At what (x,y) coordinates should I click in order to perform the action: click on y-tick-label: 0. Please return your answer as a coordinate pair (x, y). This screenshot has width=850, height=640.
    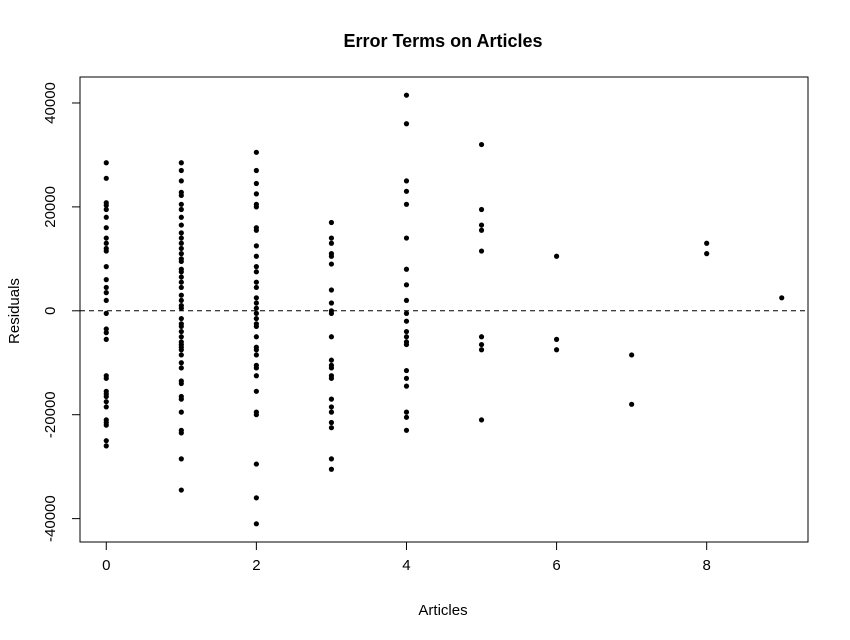
    Looking at the image, I should click on (50, 311).